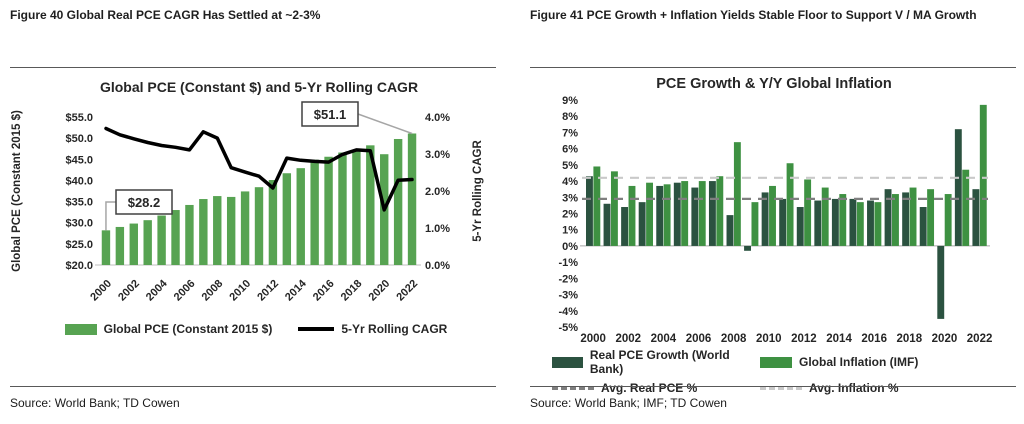 This screenshot has width=1024, height=424. I want to click on left-axis-tick: $50.0, so click(79, 139).